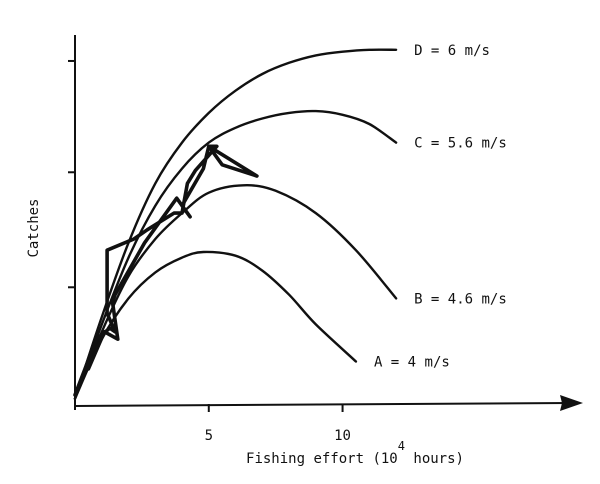  Describe the element at coordinates (434, 459) in the screenshot. I see `x-axis-label-suffix: hours)` at that location.